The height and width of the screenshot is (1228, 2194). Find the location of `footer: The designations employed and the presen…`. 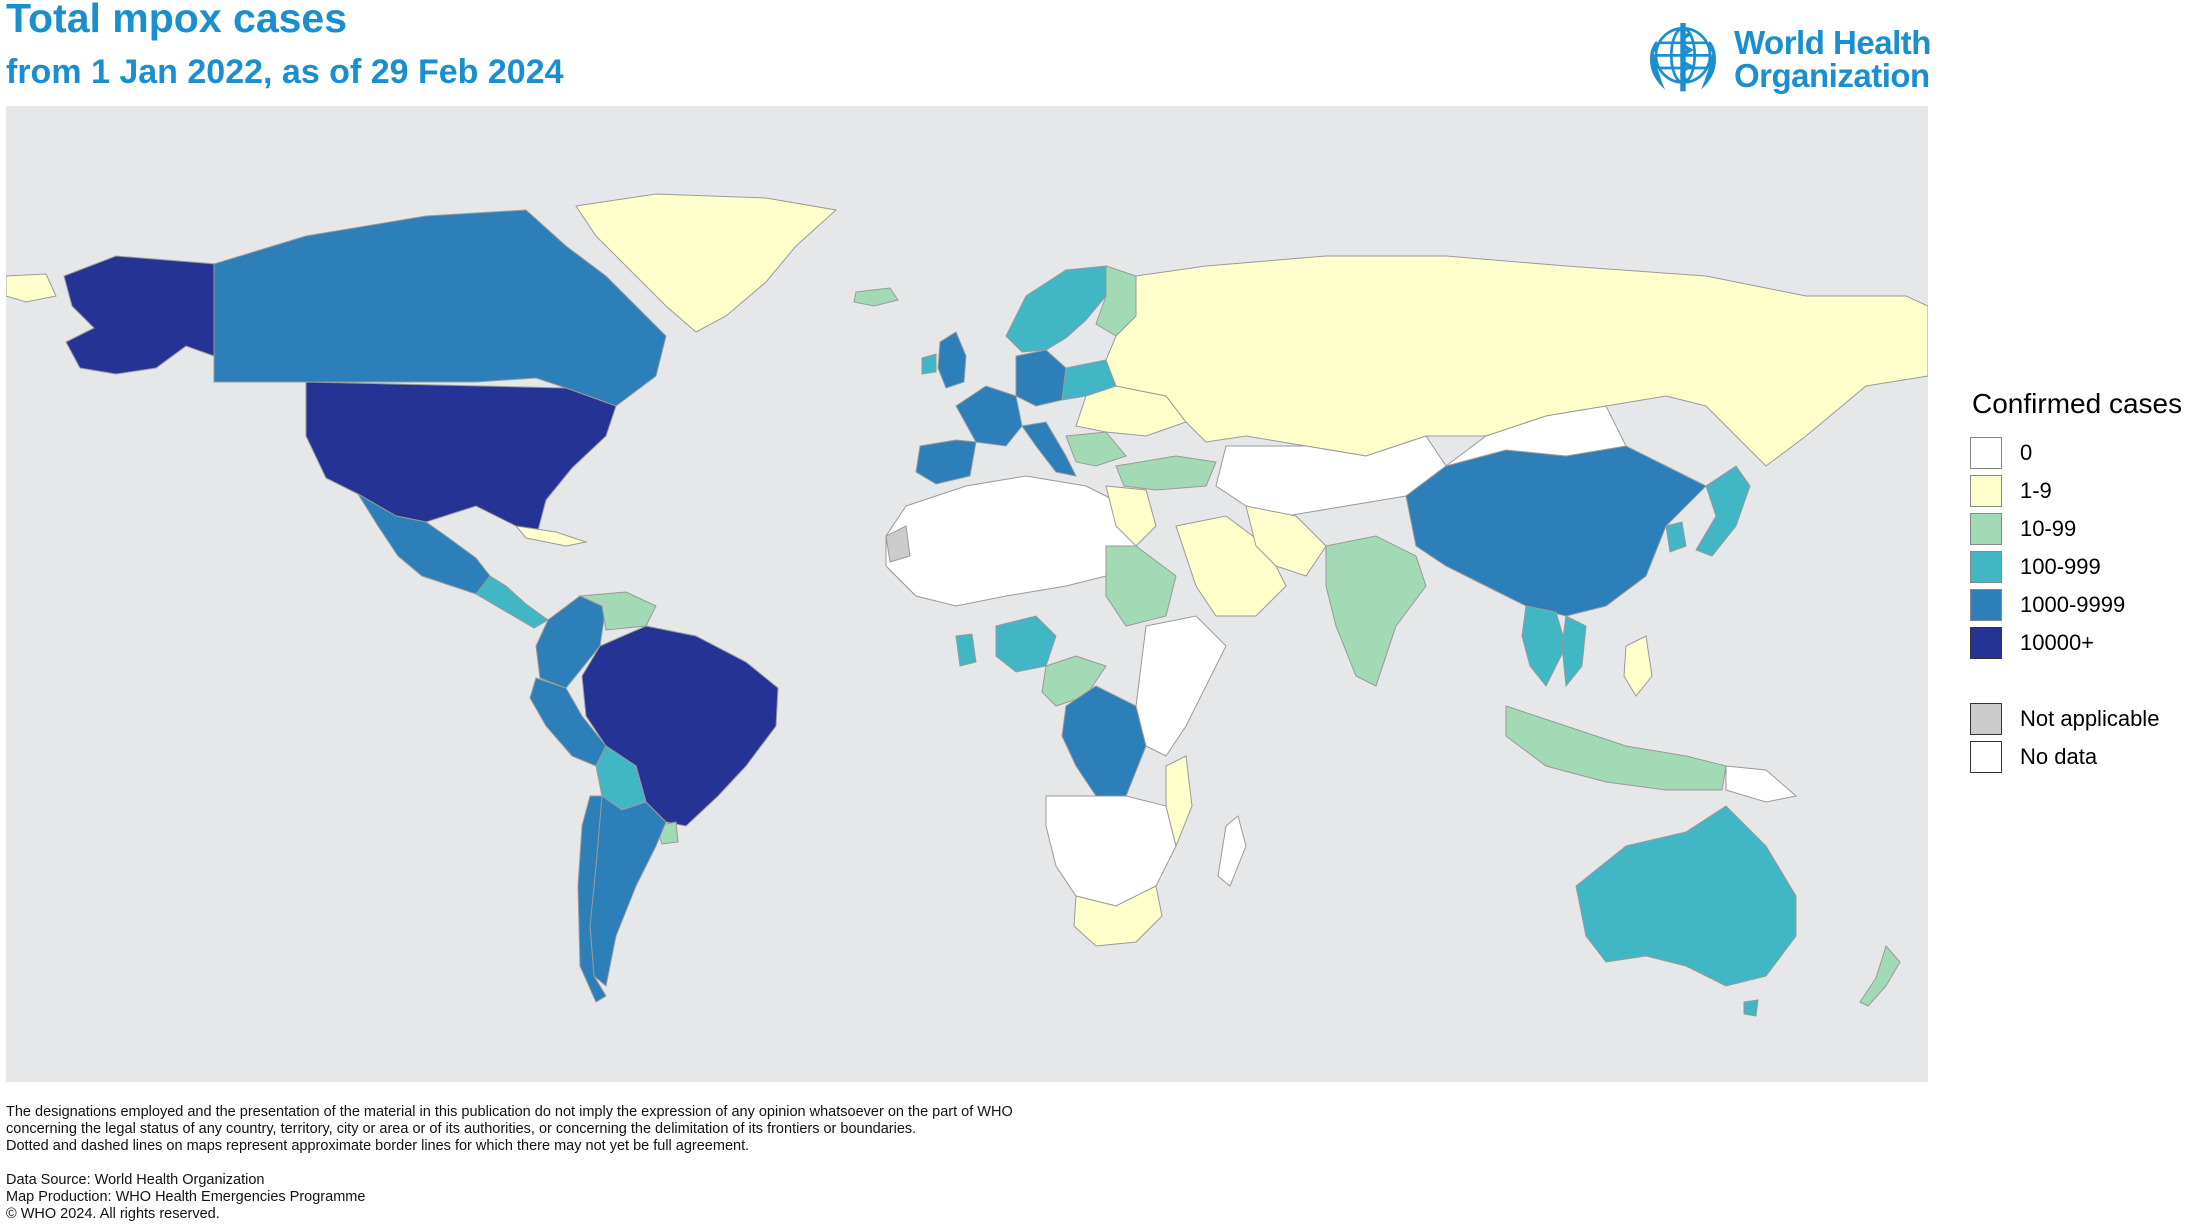

footer: The designations employed and the presen… is located at coordinates (656, 1163).